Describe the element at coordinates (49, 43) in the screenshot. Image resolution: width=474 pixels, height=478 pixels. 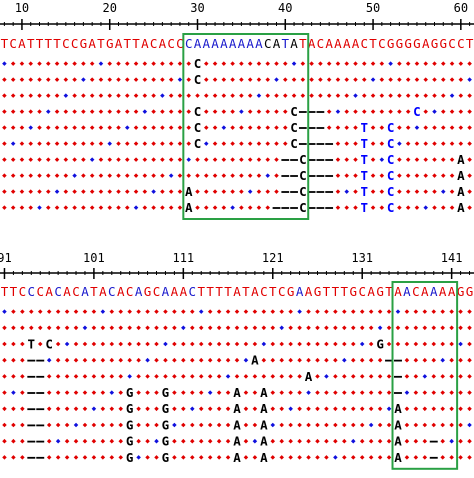
I see `reference-base: T` at that location.